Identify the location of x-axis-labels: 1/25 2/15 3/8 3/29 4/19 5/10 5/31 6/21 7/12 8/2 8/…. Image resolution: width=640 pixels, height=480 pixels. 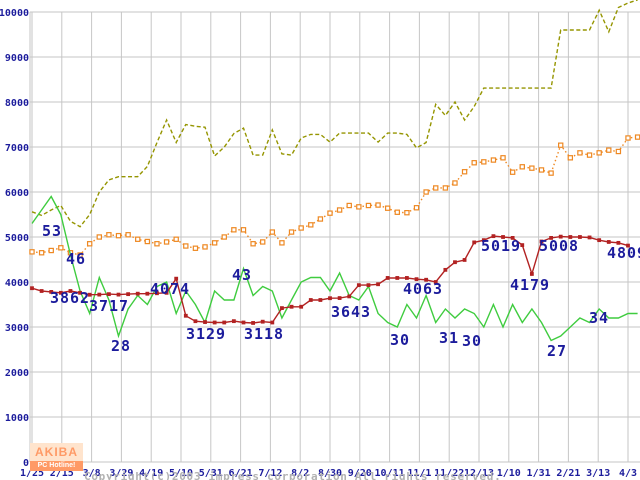
(328, 473).